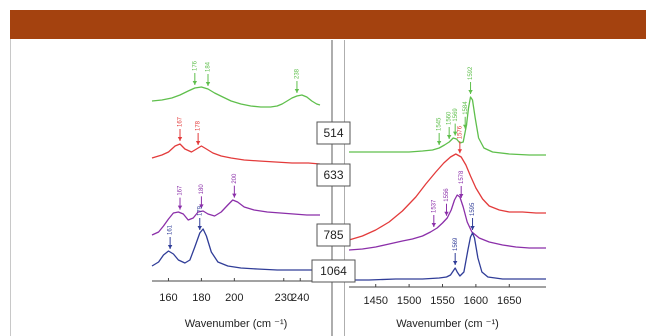  I want to click on peak-label: 184, so click(209, 66).